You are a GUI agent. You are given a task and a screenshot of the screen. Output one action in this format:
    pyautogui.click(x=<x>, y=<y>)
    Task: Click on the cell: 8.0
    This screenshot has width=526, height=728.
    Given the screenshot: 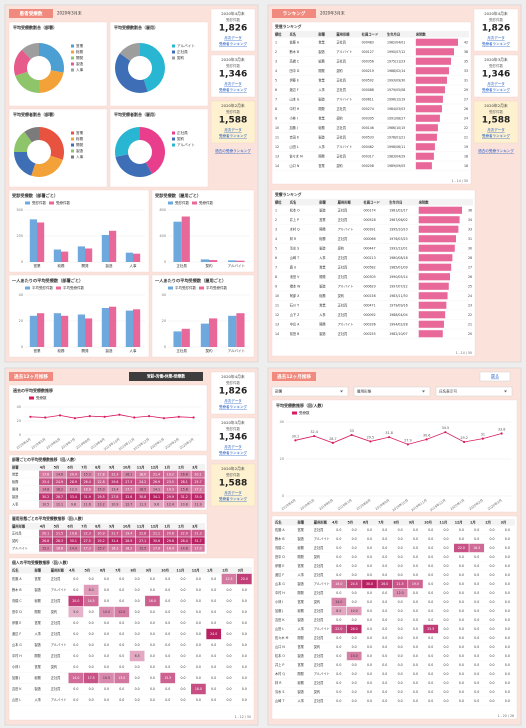 What is the action you would take?
    pyautogui.click(x=91, y=590)
    